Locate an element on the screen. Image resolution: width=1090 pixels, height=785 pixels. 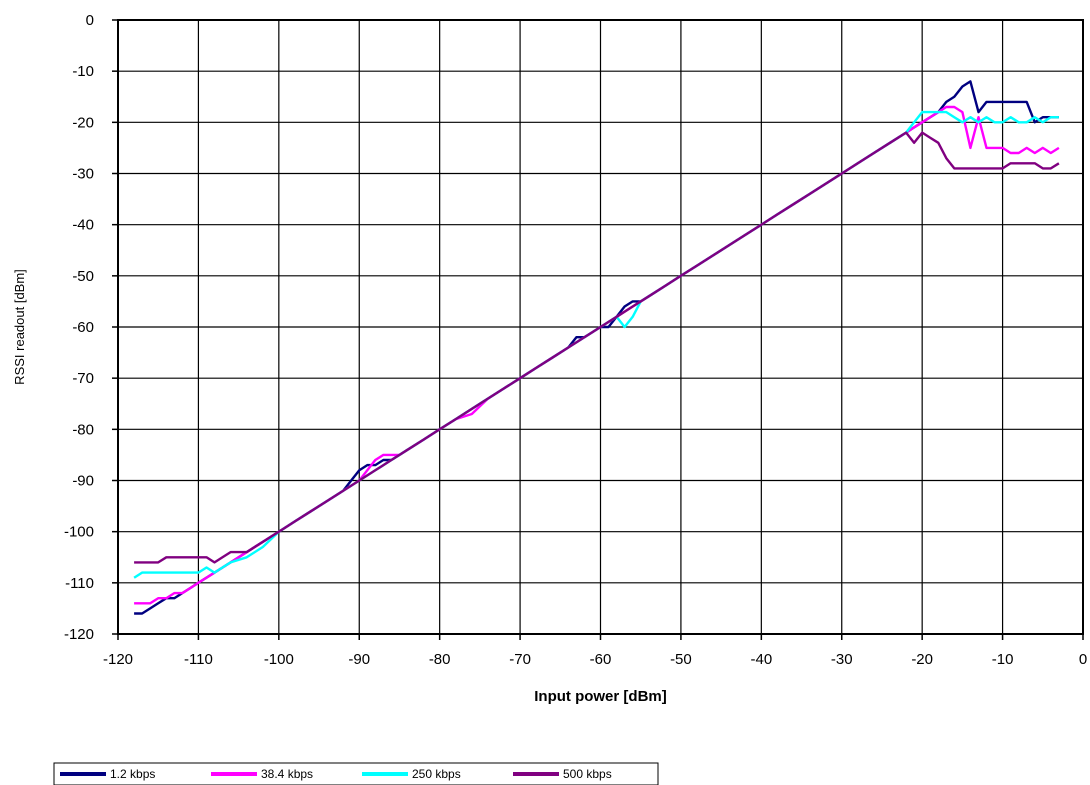
y-tick-label: -120 is located at coordinates (79, 634).